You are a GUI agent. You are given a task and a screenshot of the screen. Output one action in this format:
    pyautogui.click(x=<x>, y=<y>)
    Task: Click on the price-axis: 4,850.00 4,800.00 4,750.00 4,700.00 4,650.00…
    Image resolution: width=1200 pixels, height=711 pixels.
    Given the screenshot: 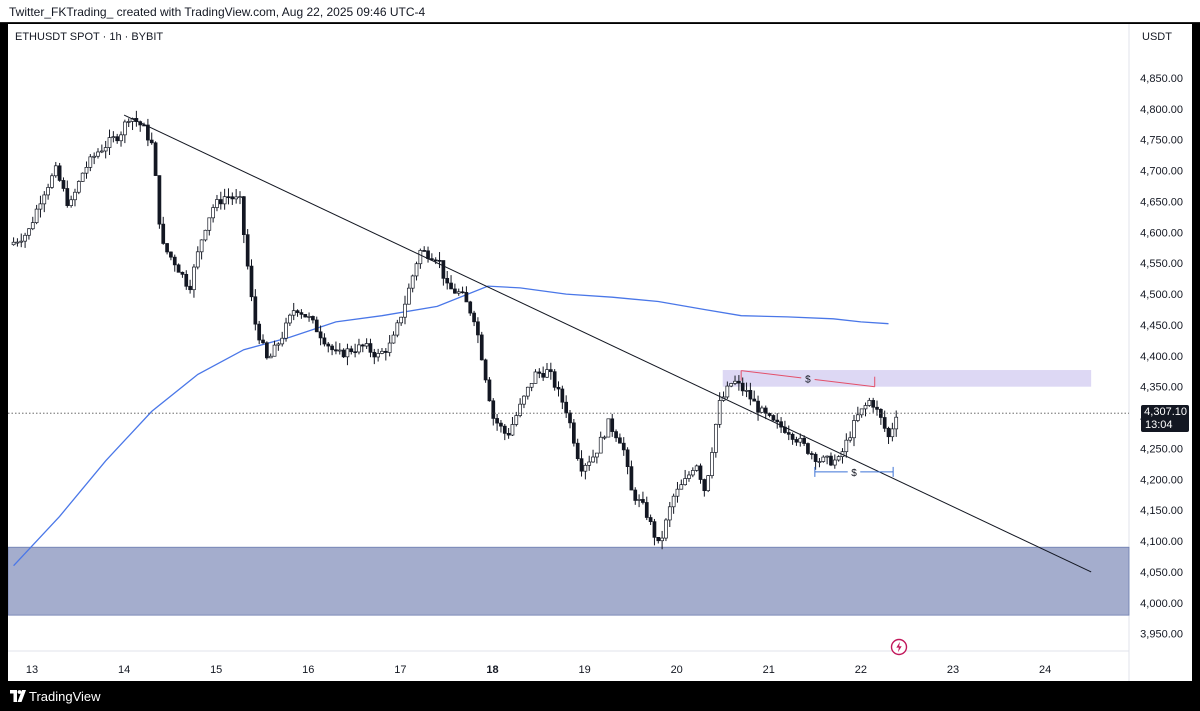 What is the action you would take?
    pyautogui.click(x=1161, y=357)
    